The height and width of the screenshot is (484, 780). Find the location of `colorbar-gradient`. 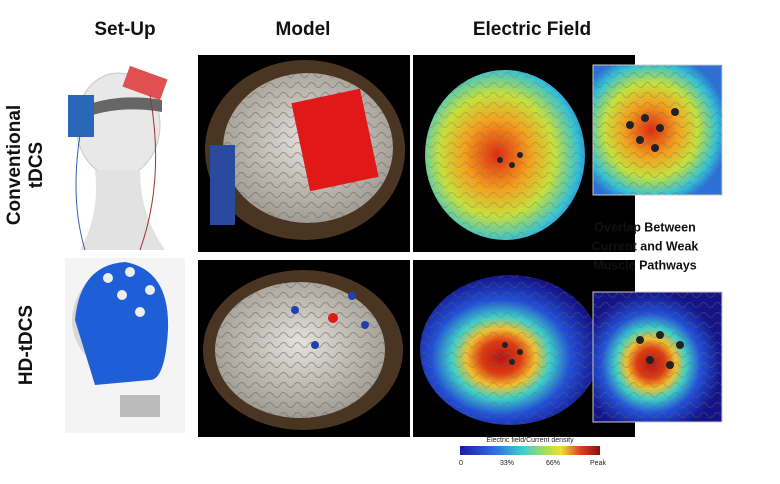

colorbar-gradient is located at coordinates (530, 450).